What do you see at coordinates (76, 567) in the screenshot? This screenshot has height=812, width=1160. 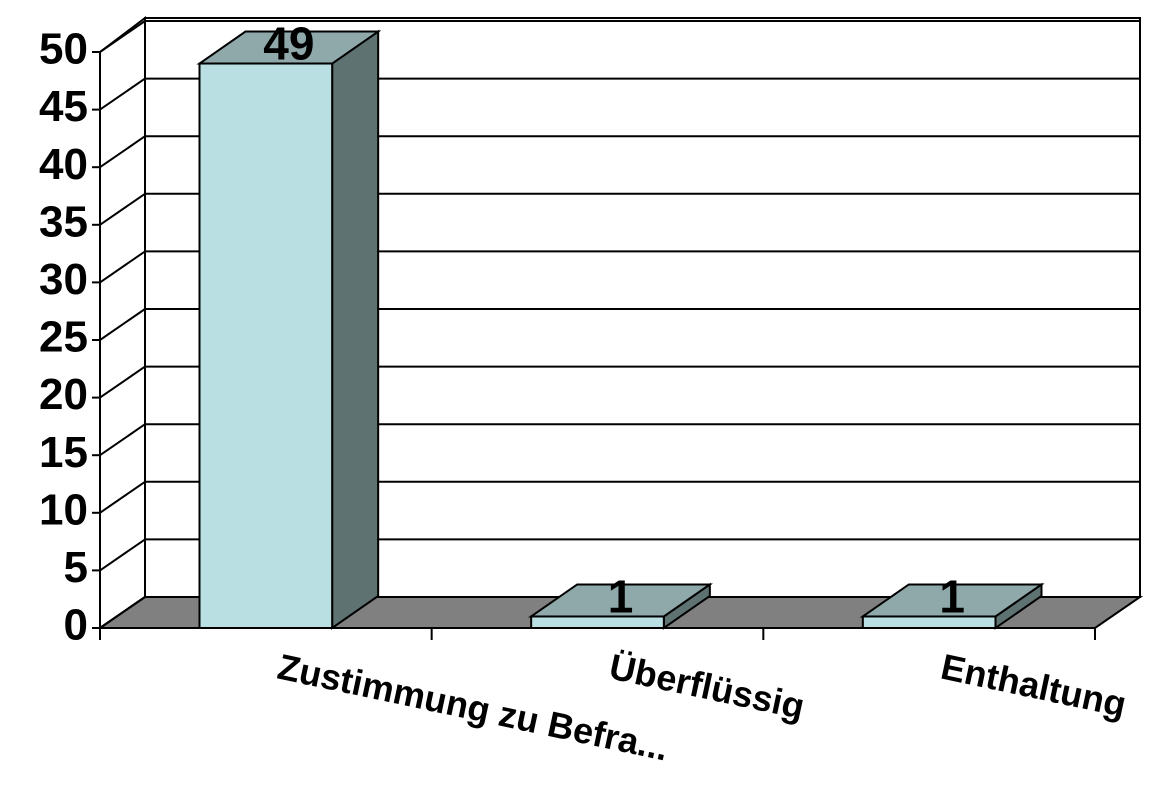 I see `y-tick-label: 5` at bounding box center [76, 567].